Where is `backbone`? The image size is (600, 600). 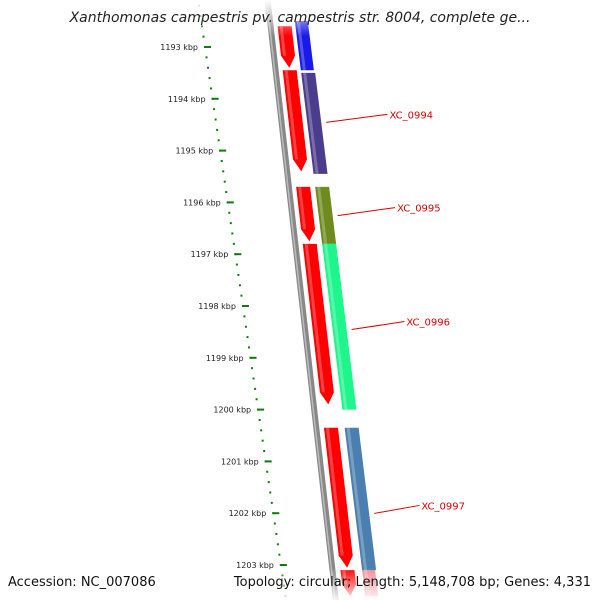 backbone is located at coordinates (301, 300).